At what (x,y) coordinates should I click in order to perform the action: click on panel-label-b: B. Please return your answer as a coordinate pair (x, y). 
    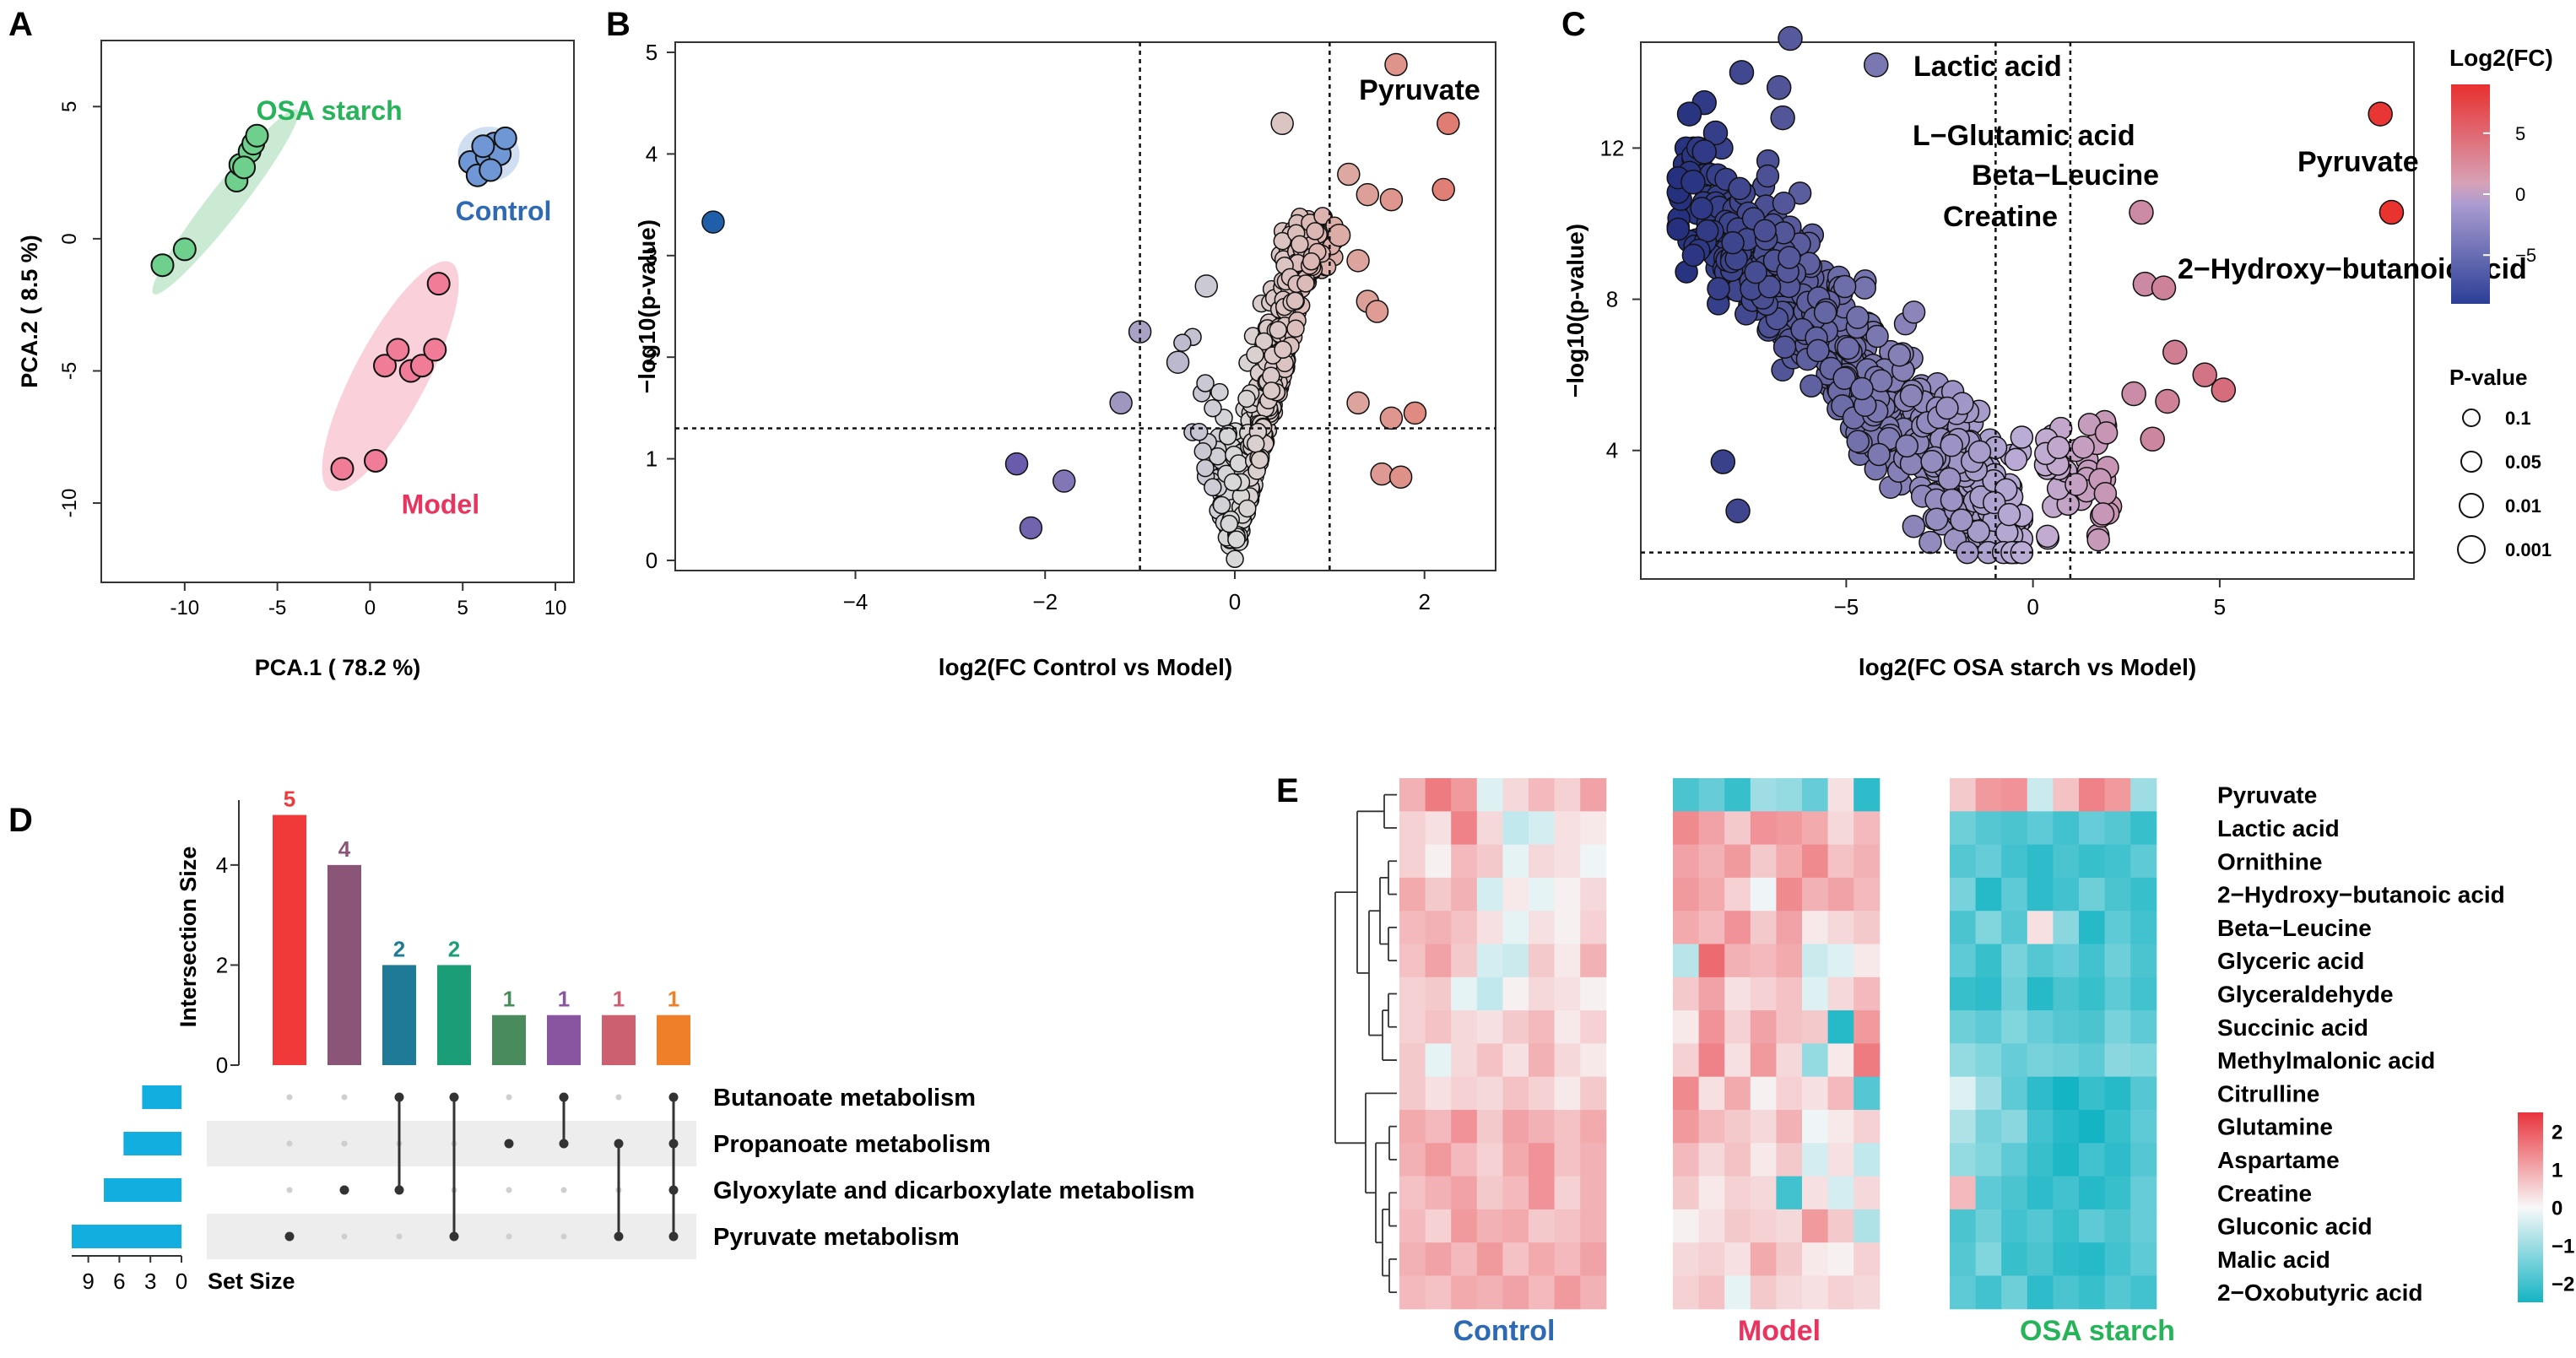
    Looking at the image, I should click on (618, 24).